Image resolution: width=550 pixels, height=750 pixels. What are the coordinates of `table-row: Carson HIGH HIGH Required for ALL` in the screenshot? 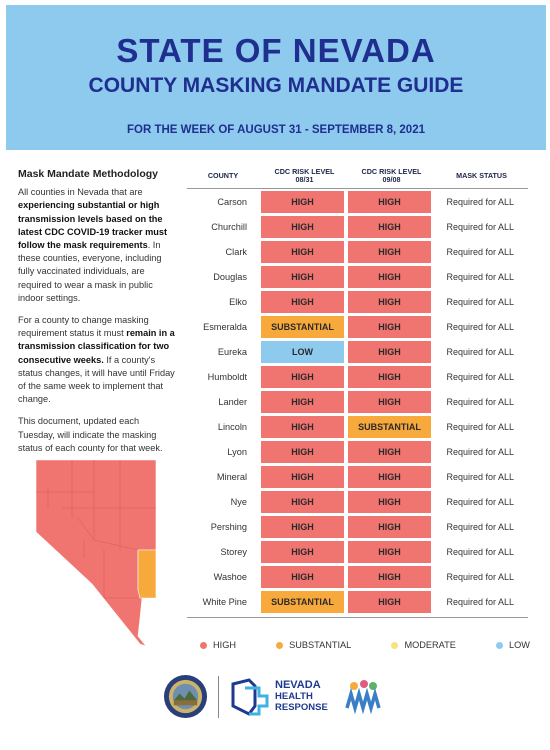 It's located at (357, 201).